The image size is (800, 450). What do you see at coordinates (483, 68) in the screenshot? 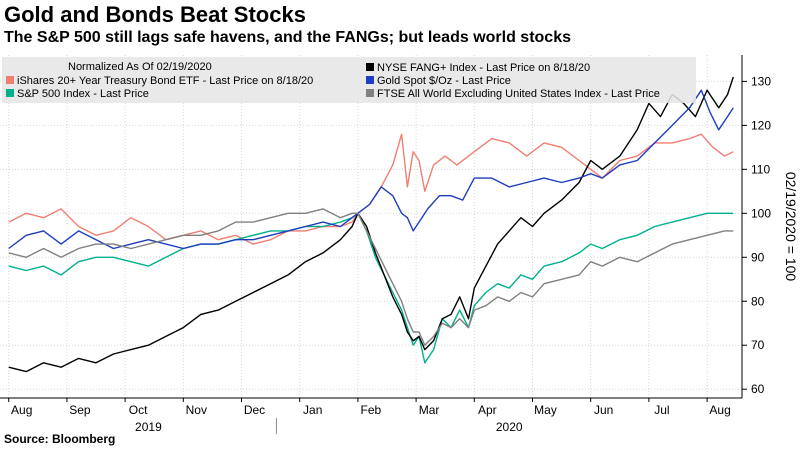
I see `legend-entry: NYSE FANG+ Index - Last Price on 8/18/20` at bounding box center [483, 68].